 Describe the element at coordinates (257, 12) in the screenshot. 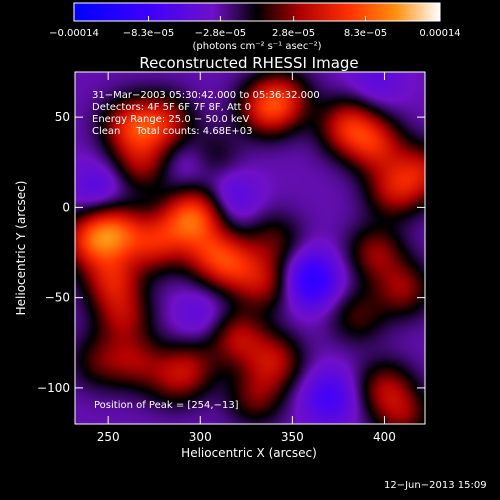

I see `colorbar-gradient` at that location.